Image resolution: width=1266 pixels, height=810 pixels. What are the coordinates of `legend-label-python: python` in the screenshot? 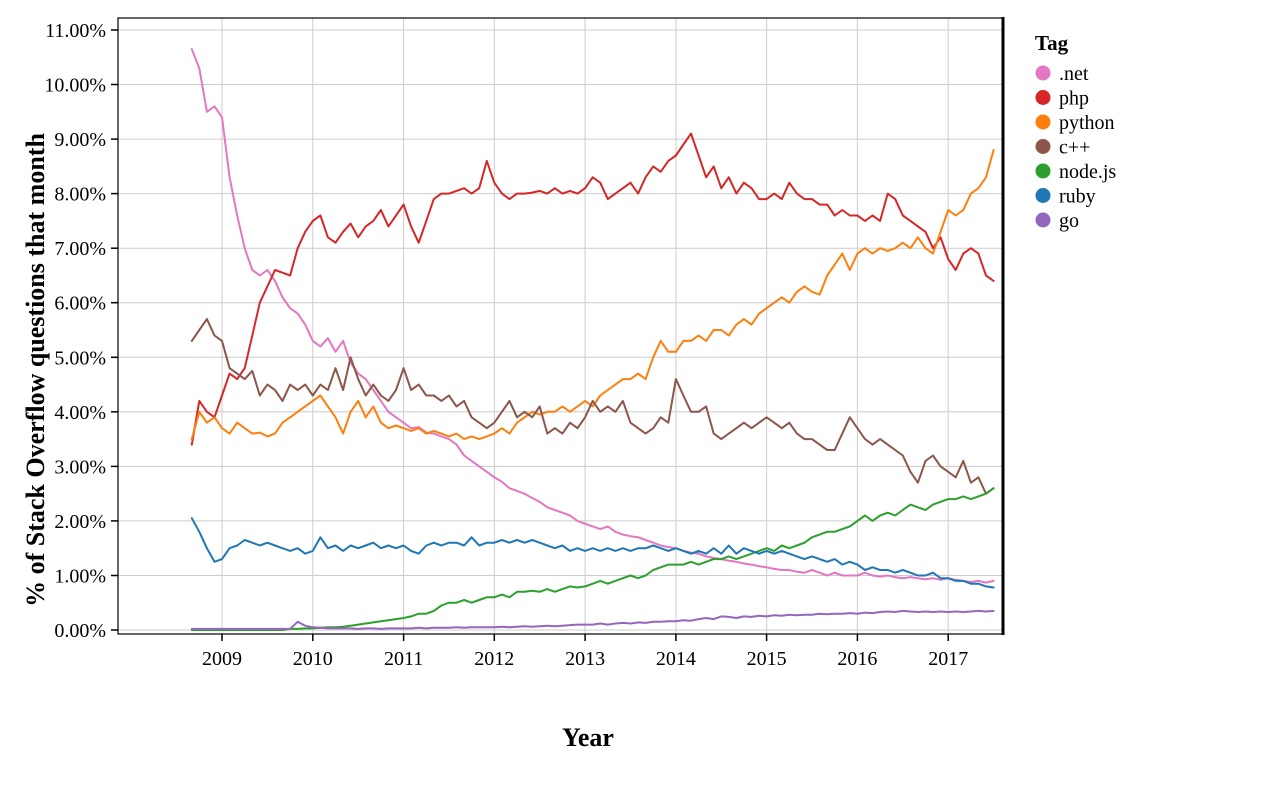 It's located at (1087, 123).